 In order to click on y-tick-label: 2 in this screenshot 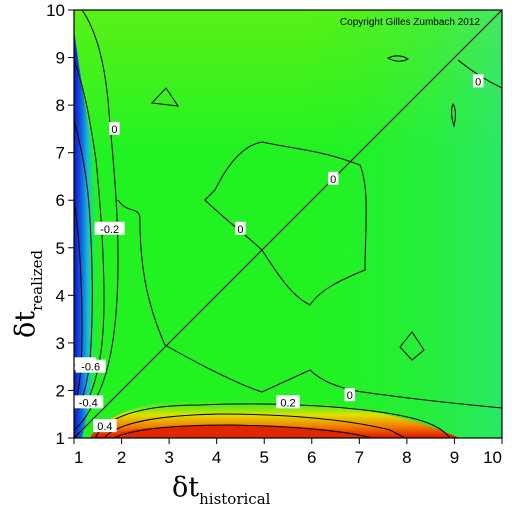, I will do `click(60, 390)`.